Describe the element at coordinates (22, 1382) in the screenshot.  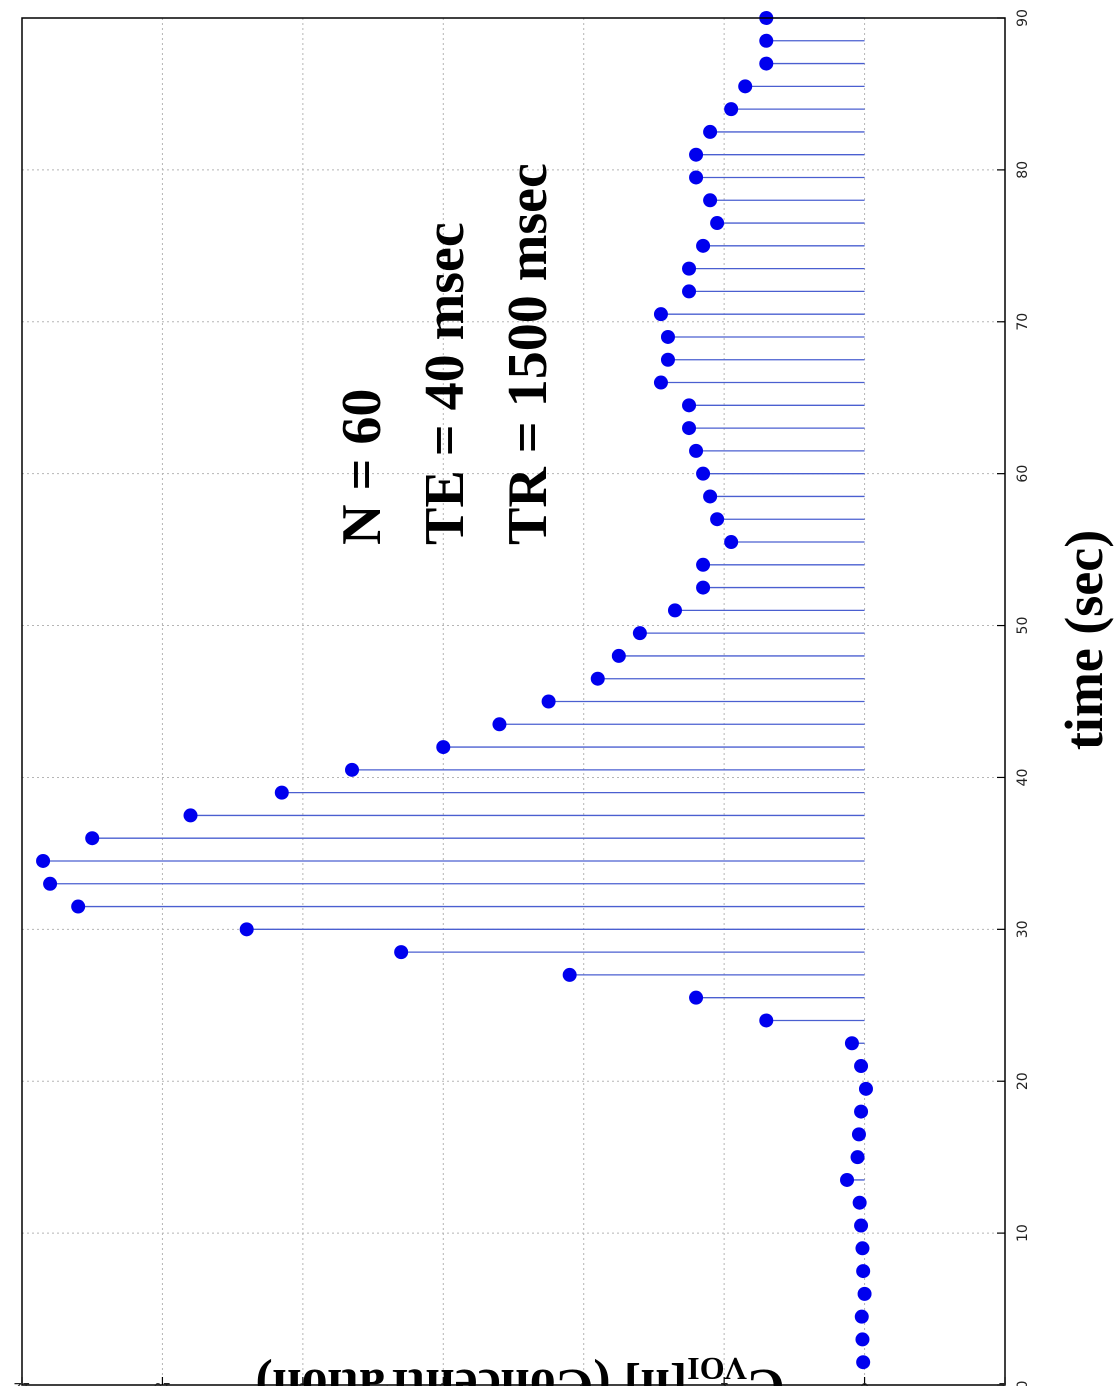
I see `y-tick-label: 12` at that location.